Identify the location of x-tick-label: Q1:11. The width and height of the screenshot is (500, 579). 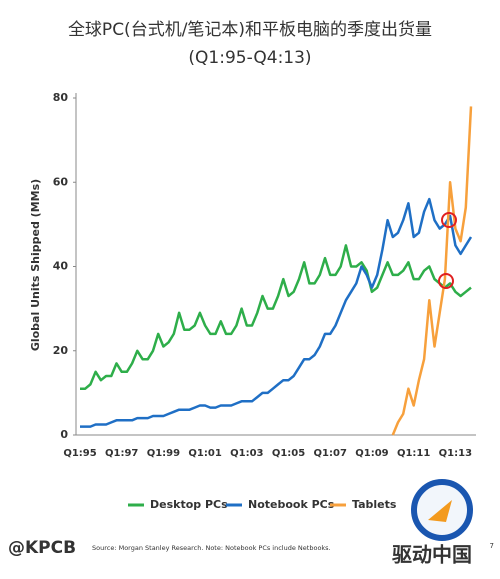
(413, 453).